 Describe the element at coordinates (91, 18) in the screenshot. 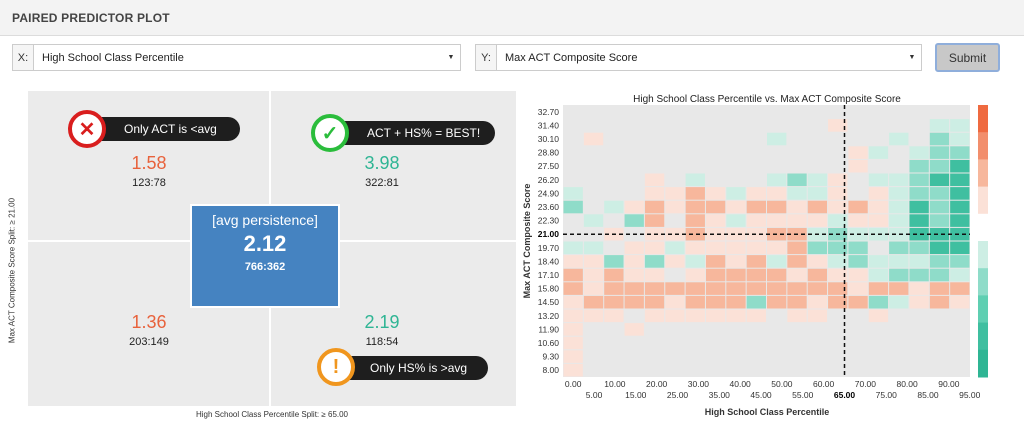

I see `panel-title: PAIRED PREDICTOR PLOT` at that location.